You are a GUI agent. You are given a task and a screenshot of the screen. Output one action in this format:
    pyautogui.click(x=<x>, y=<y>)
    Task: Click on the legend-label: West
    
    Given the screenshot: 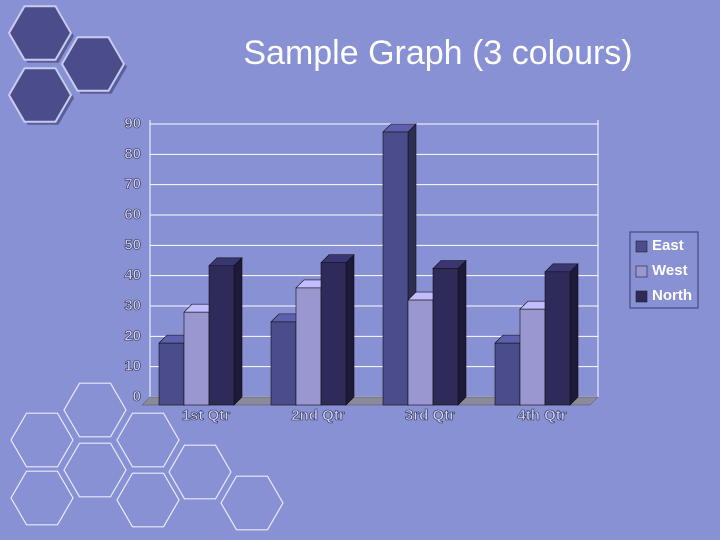 What is the action you would take?
    pyautogui.click(x=670, y=270)
    